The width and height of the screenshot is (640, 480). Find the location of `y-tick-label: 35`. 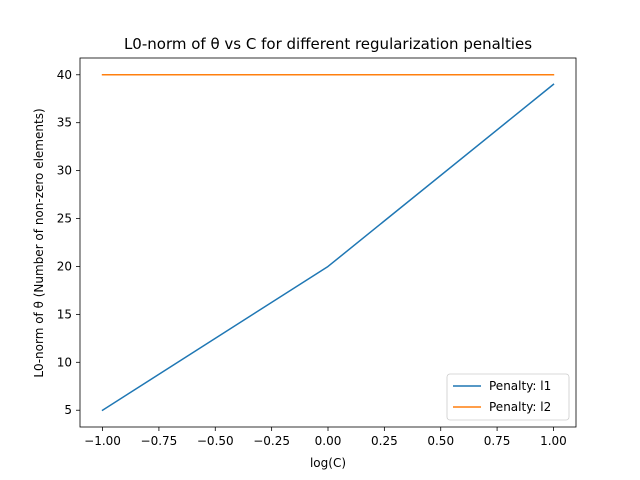

y-tick-label: 35 is located at coordinates (64, 123).